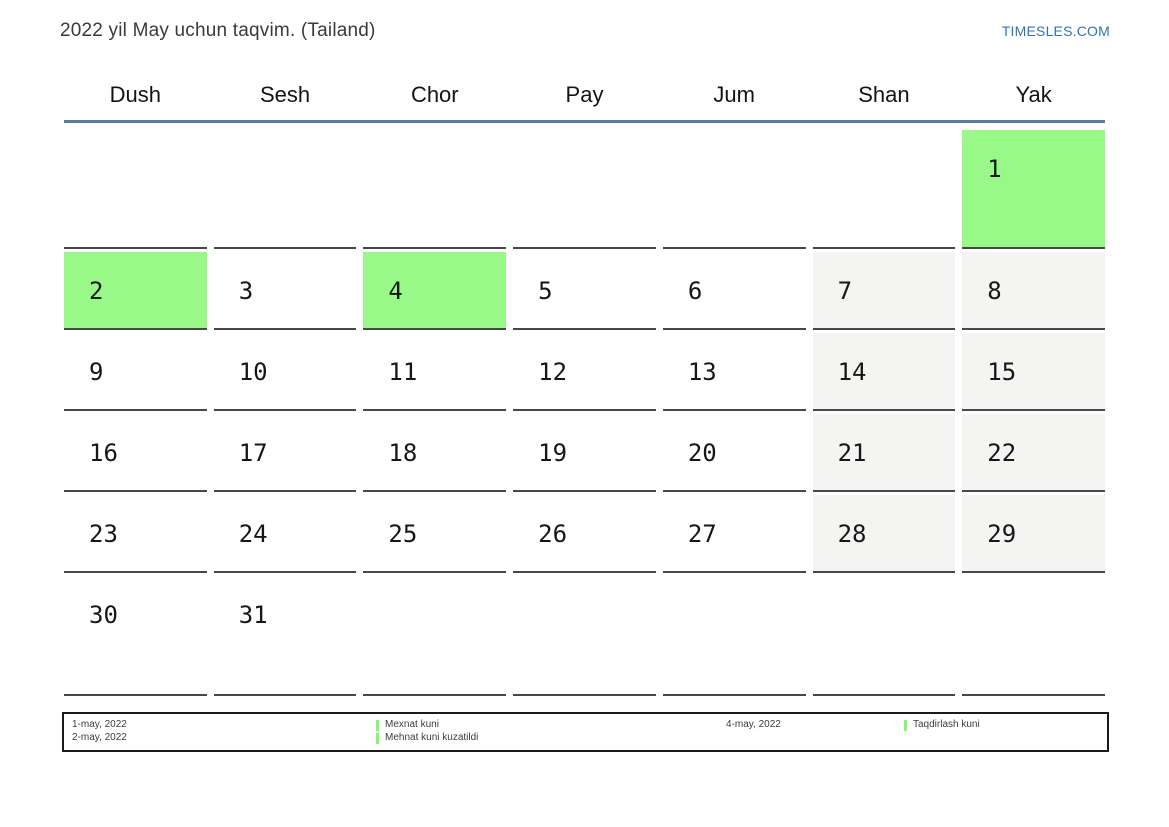  I want to click on calendar-cell-day-16: 16, so click(135, 453).